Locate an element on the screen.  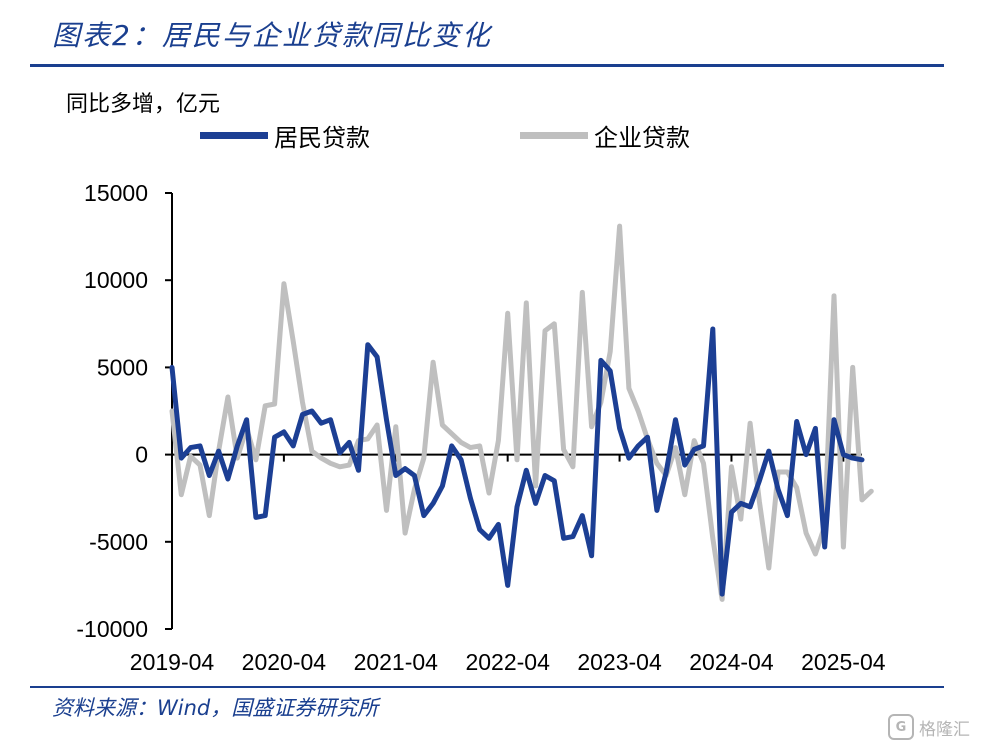
x-tick-label: 2024-04 is located at coordinates (731, 662).